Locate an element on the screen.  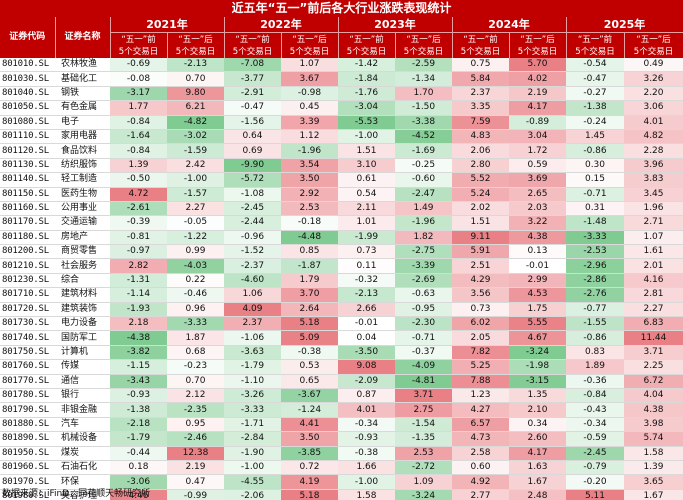
value-cell: 0.54 is located at coordinates (366, 194).